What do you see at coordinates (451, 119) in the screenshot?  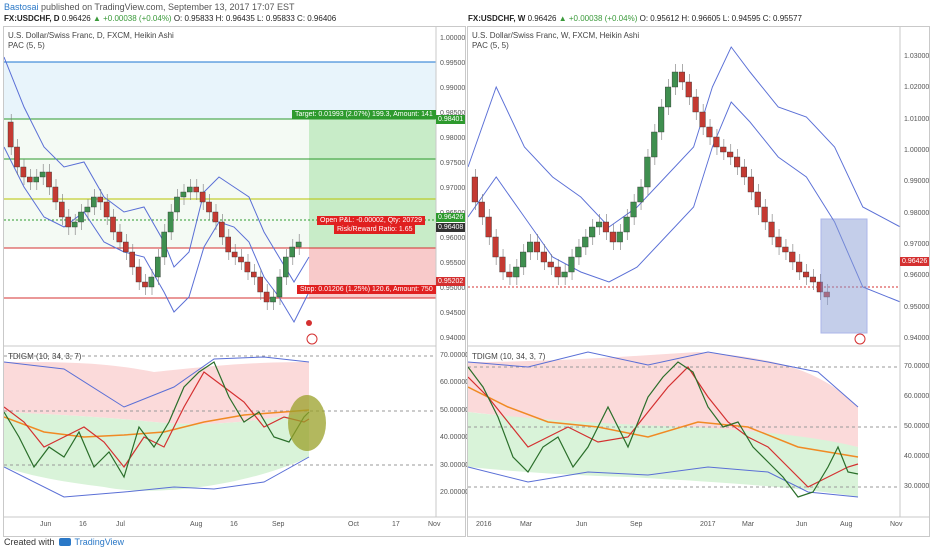 I see `left-tag-target: 0.98401` at bounding box center [451, 119].